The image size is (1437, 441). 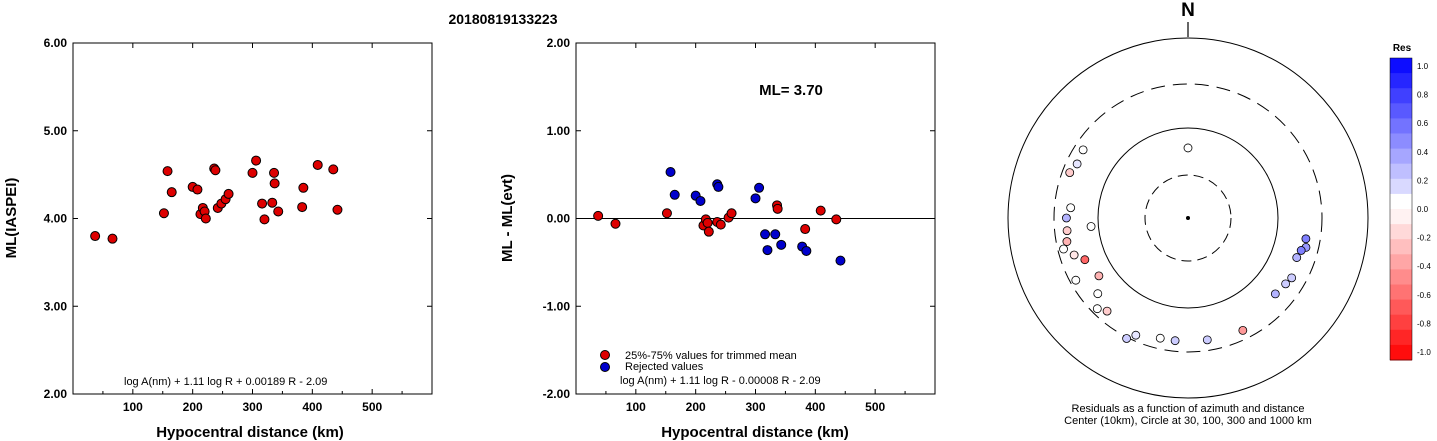 I want to click on epicenter-dot, so click(x=1188, y=218).